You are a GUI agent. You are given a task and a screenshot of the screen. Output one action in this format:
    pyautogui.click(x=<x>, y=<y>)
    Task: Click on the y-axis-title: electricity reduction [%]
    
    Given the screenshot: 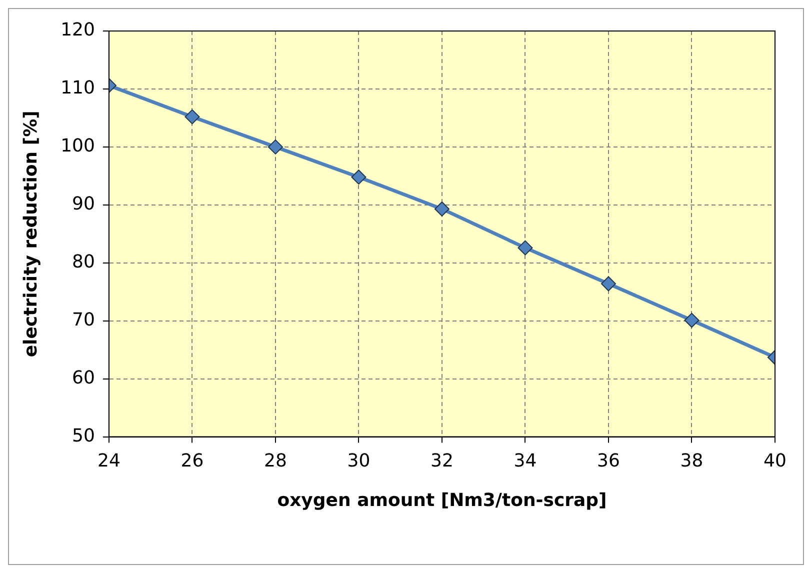 What is the action you would take?
    pyautogui.click(x=31, y=234)
    